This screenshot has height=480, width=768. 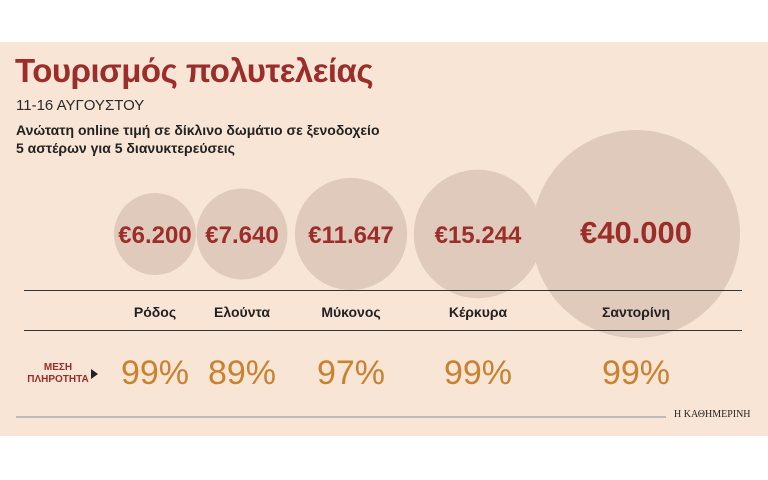 I want to click on subtitle-line-2: 5 αστέρων για 5 διανυκτερεύσεις, so click(x=125, y=148).